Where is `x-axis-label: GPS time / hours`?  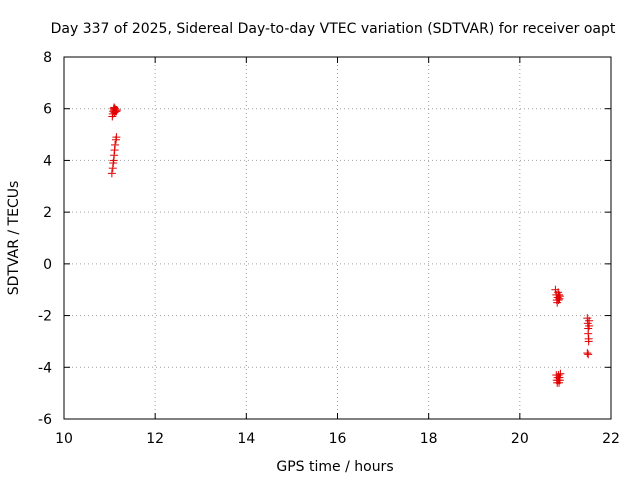
x-axis-label: GPS time / hours is located at coordinates (334, 467).